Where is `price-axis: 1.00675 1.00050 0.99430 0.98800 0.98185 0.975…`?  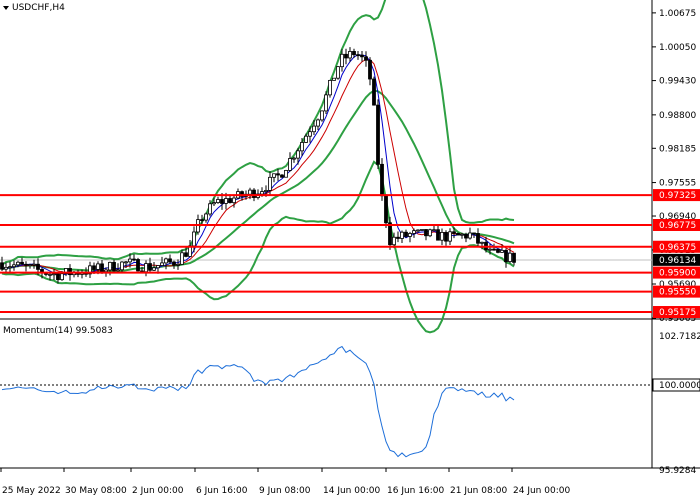 price-axis: 1.00675 1.00050 0.99430 0.98800 0.98185 0.975… is located at coordinates (676, 166).